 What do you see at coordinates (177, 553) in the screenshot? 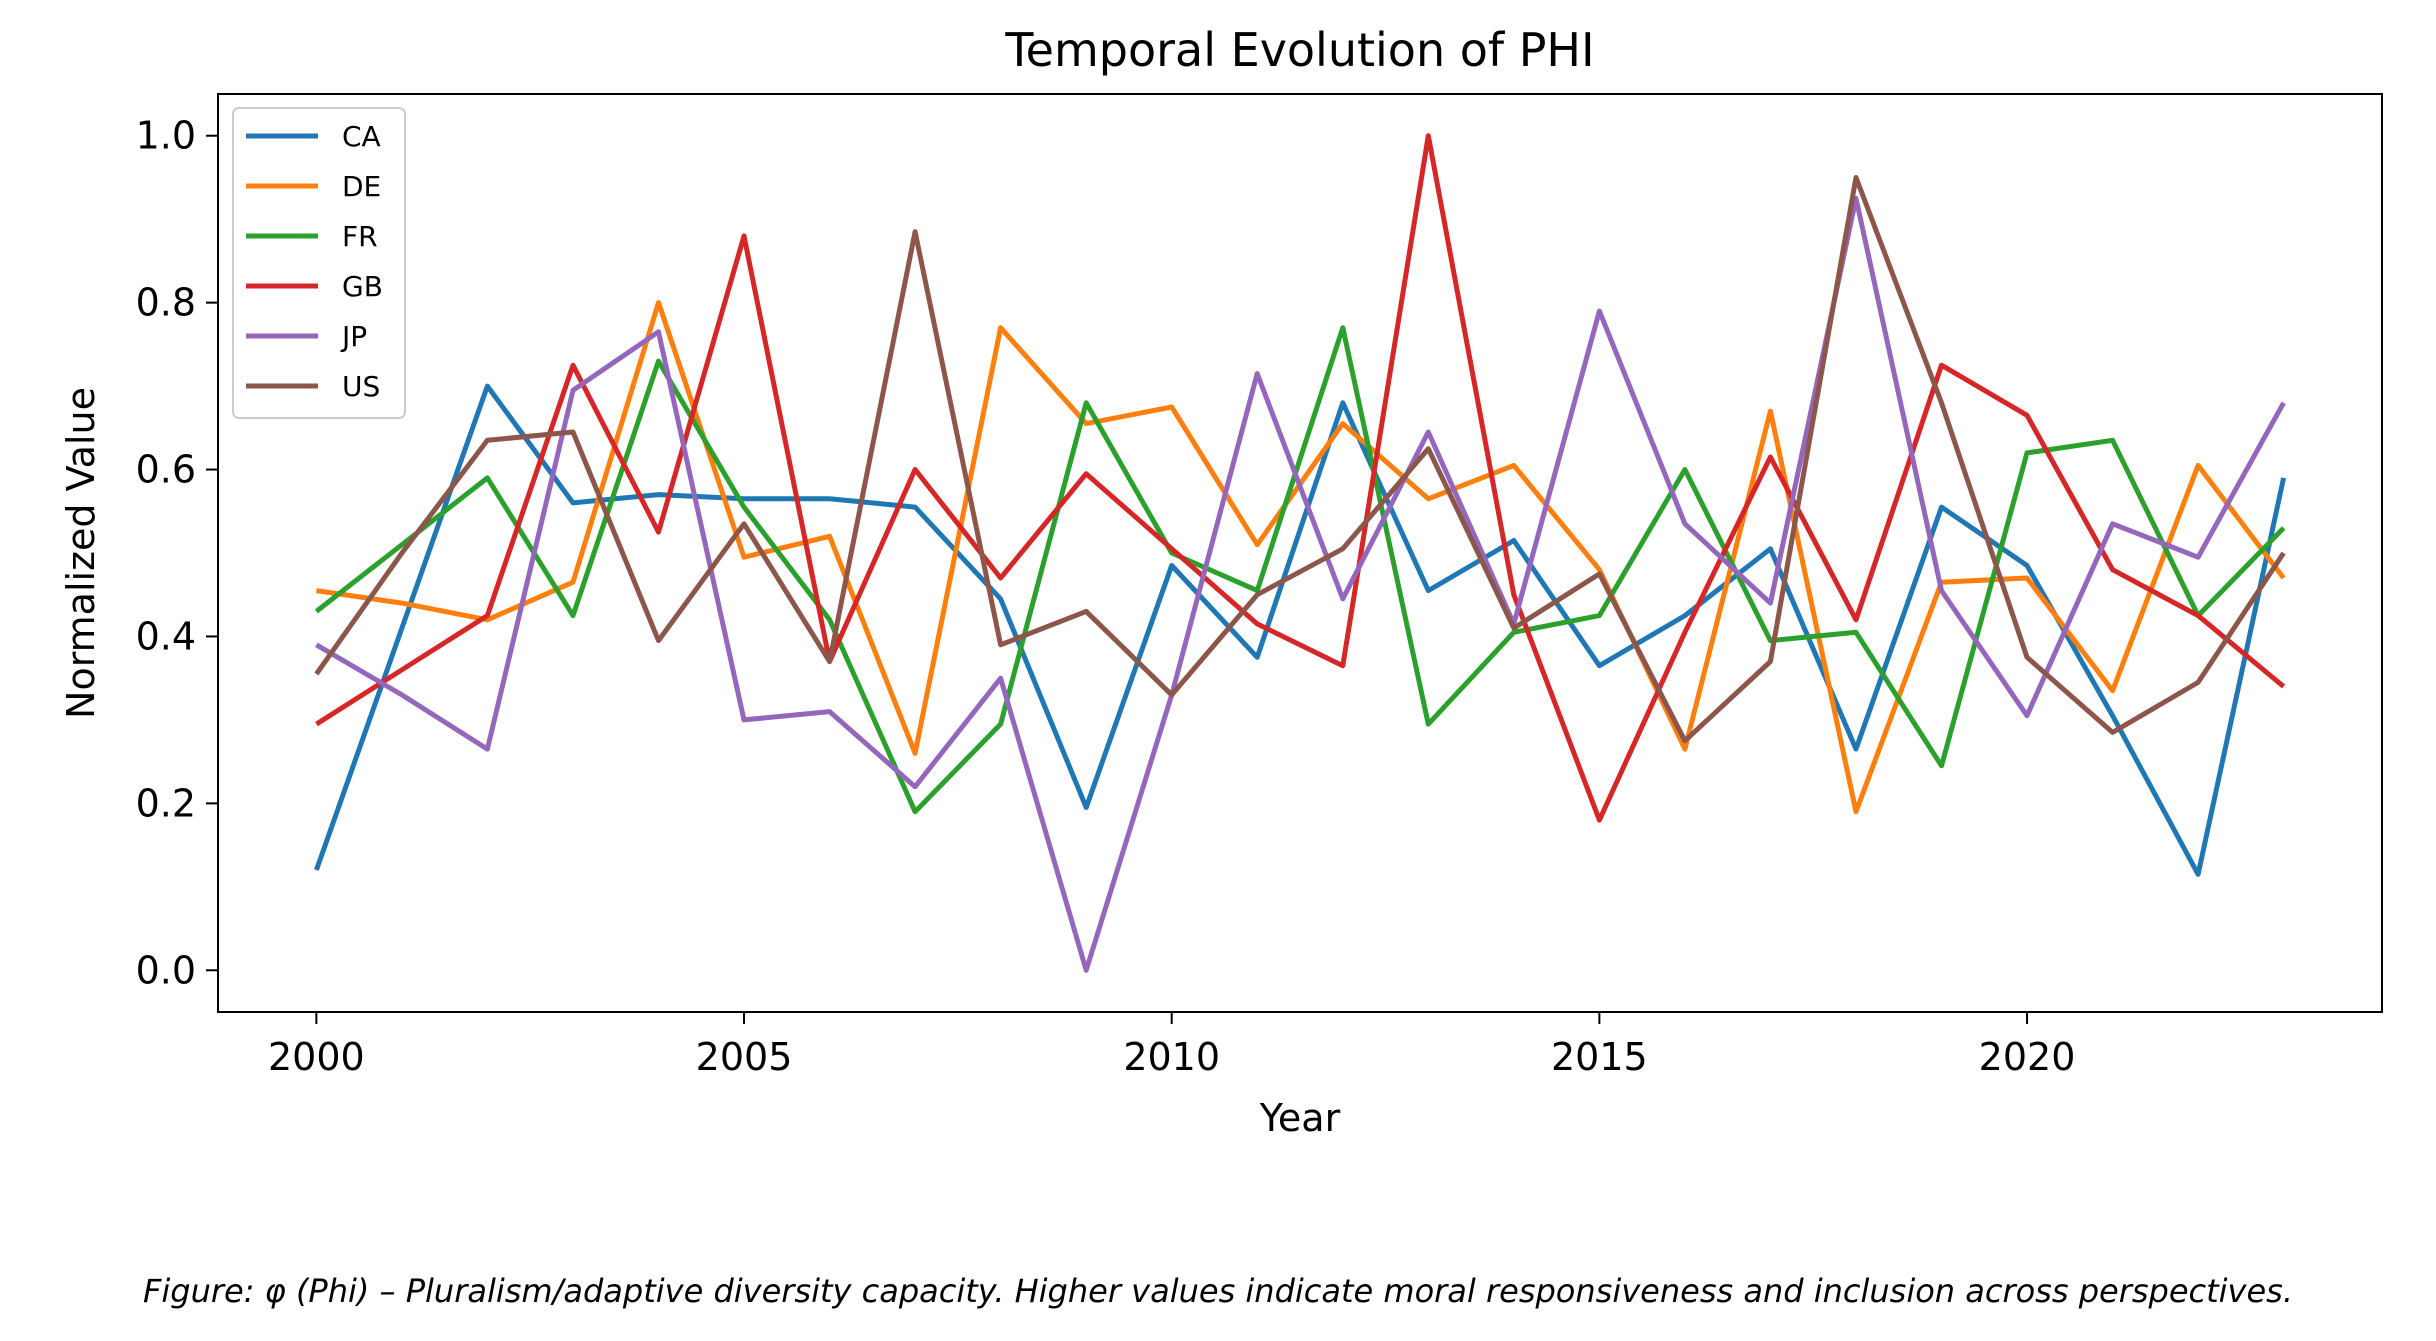
I see `y-axis-ticks: 0.0 0.2 0.4 0.6 0.8 1.0` at bounding box center [177, 553].